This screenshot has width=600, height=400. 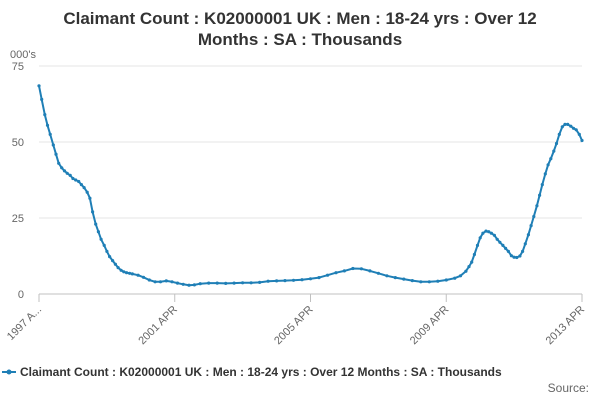 What do you see at coordinates (300, 39) in the screenshot?
I see `chart-title-line-2: Months : SA : Thousands` at bounding box center [300, 39].